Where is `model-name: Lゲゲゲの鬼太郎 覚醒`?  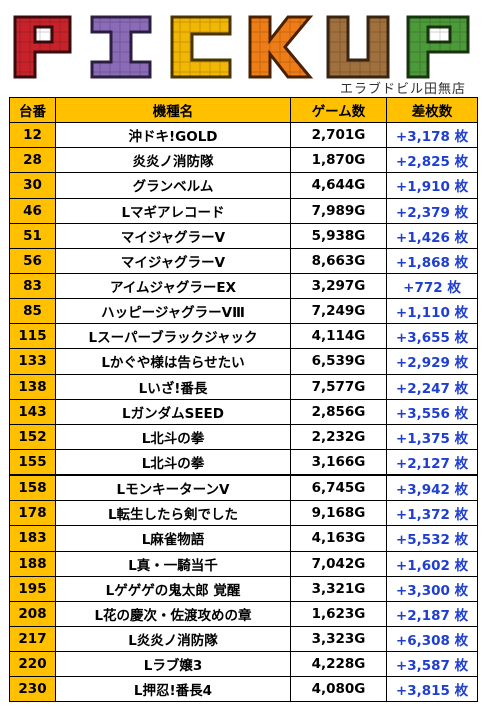
model-name: Lゲゲゲの鬼太郎 覚醒 is located at coordinates (173, 588).